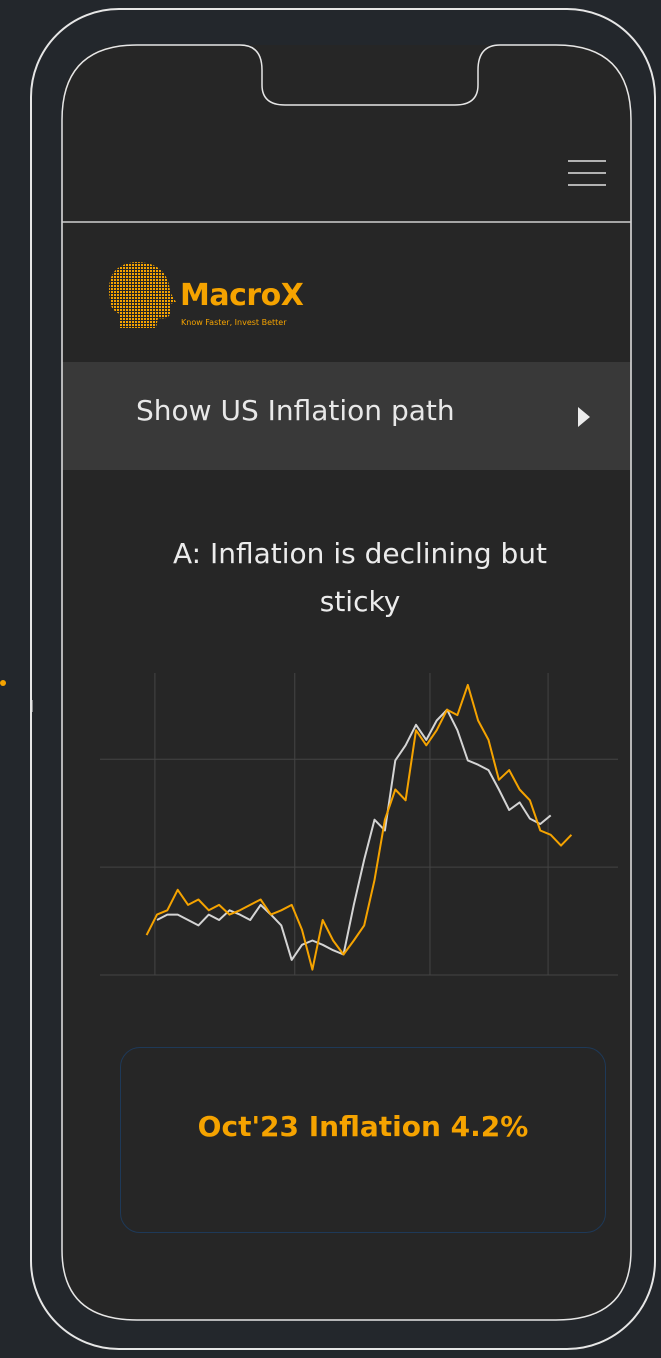 The image size is (661, 1358). I want to click on hamburger-menu, so click(587, 173).